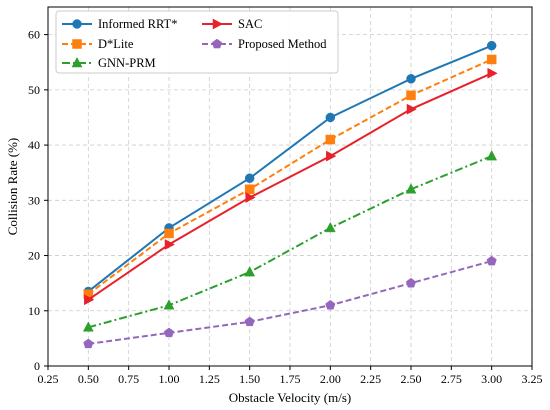  I want to click on legend-item: D*Lite, so click(98, 44).